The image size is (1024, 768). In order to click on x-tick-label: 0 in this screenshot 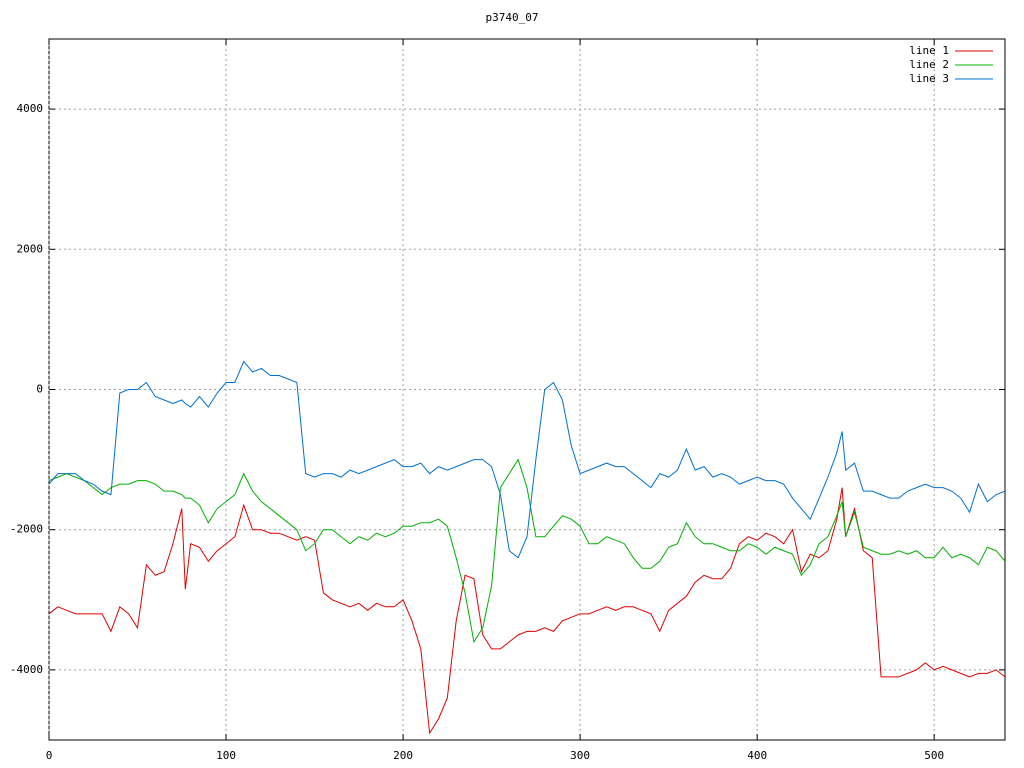, I will do `click(49, 755)`.